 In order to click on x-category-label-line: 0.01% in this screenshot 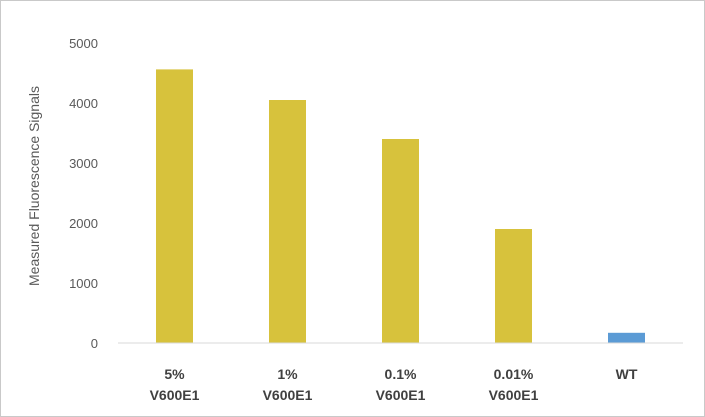, I will do `click(514, 374)`.